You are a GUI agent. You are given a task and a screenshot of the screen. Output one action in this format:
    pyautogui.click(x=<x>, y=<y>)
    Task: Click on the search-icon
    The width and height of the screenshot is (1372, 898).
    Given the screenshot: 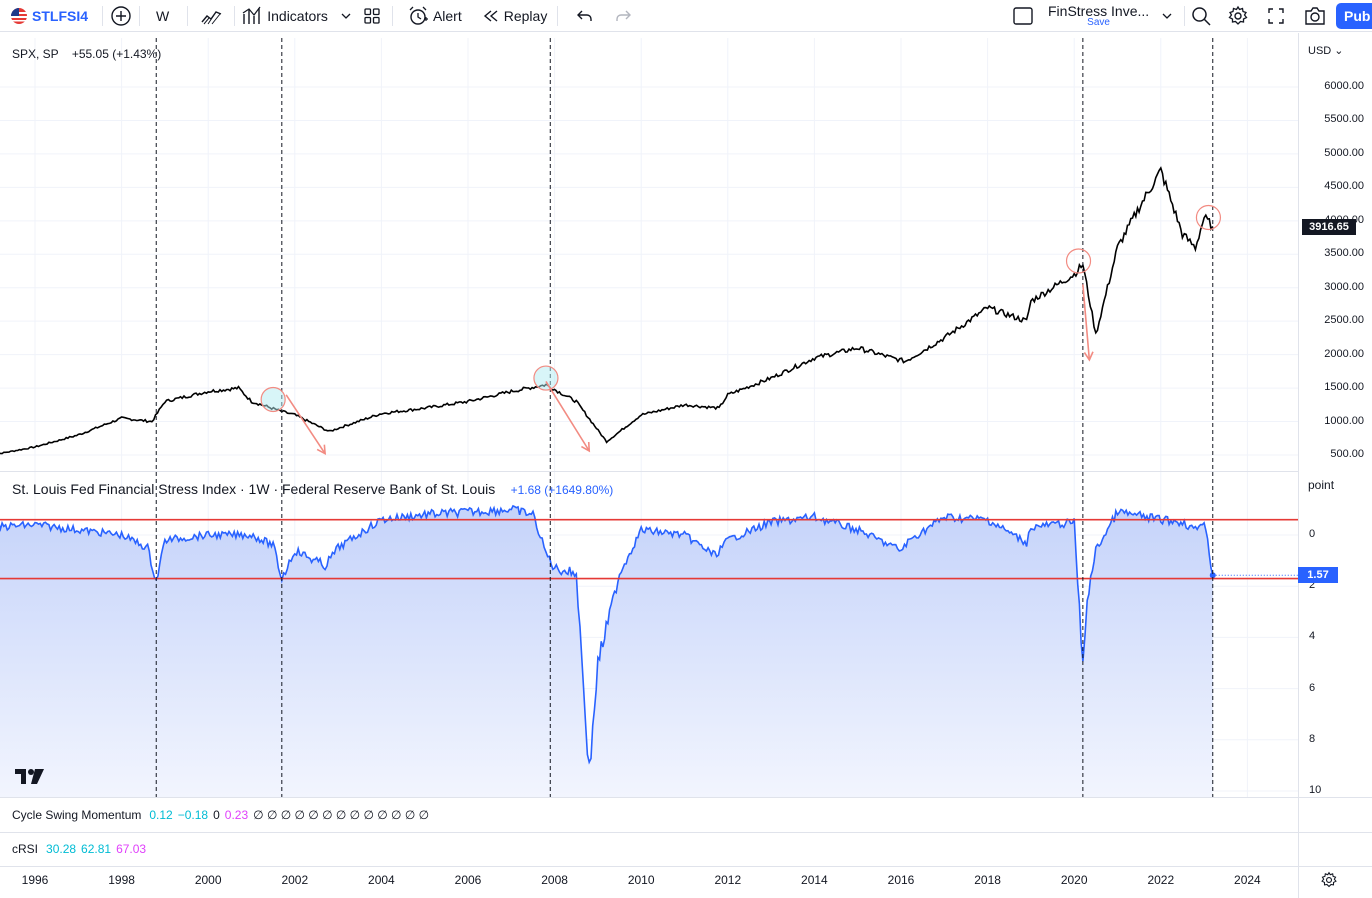 What is the action you would take?
    pyautogui.click(x=1201, y=16)
    